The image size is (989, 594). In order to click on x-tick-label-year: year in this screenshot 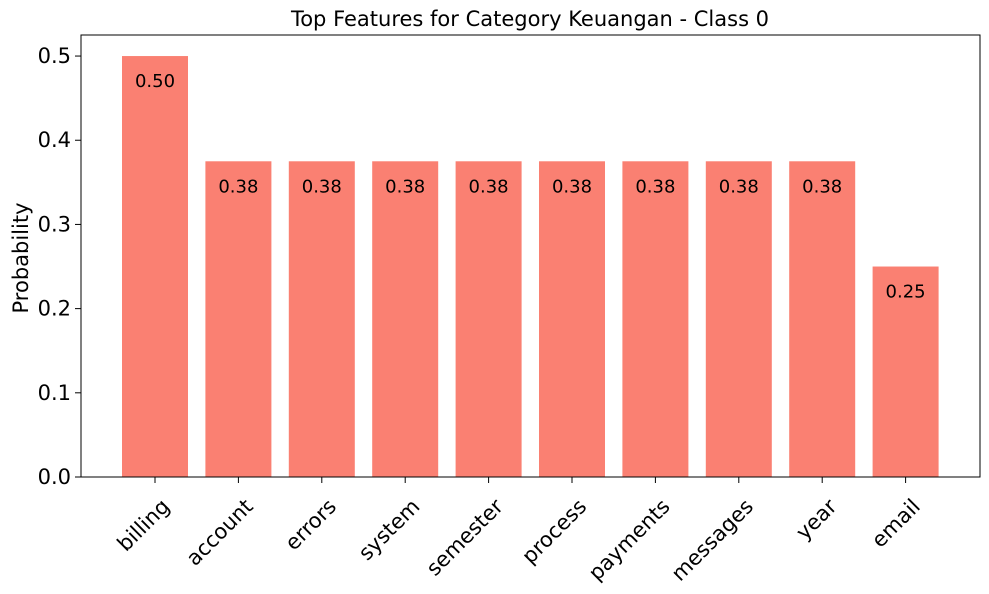, I will do `click(816, 519)`.